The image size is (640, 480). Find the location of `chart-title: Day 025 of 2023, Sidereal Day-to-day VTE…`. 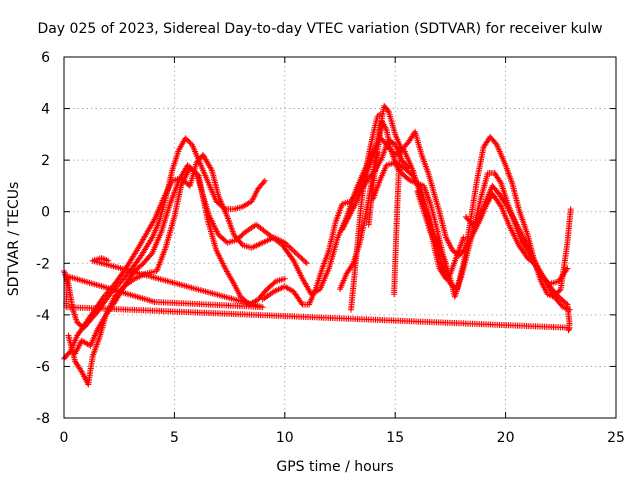

chart-title: Day 025 of 2023, Sidereal Day-to-day VTE… is located at coordinates (319, 29).